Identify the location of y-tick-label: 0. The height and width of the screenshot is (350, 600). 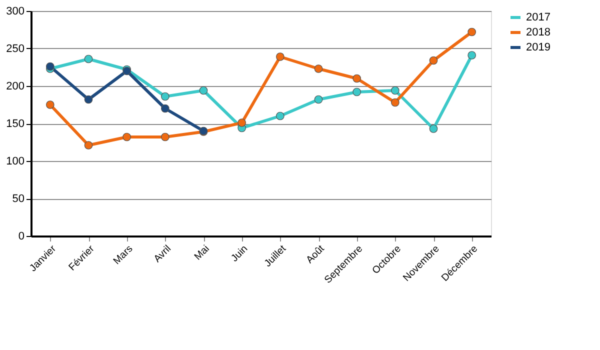
(21, 236).